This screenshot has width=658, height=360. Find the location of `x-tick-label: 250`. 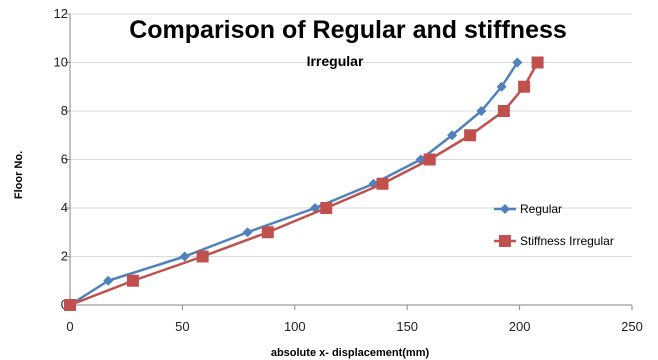

x-tick-label: 250 is located at coordinates (632, 326).